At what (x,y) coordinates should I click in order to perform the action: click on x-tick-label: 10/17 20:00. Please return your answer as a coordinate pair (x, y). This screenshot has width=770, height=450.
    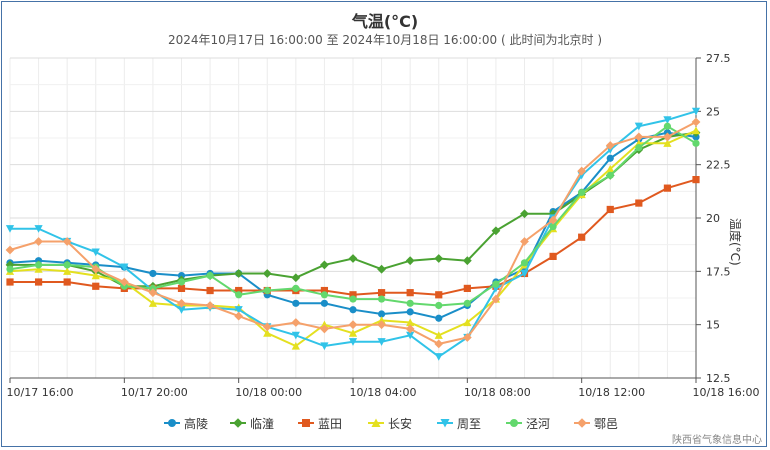
    Looking at the image, I should click on (154, 392).